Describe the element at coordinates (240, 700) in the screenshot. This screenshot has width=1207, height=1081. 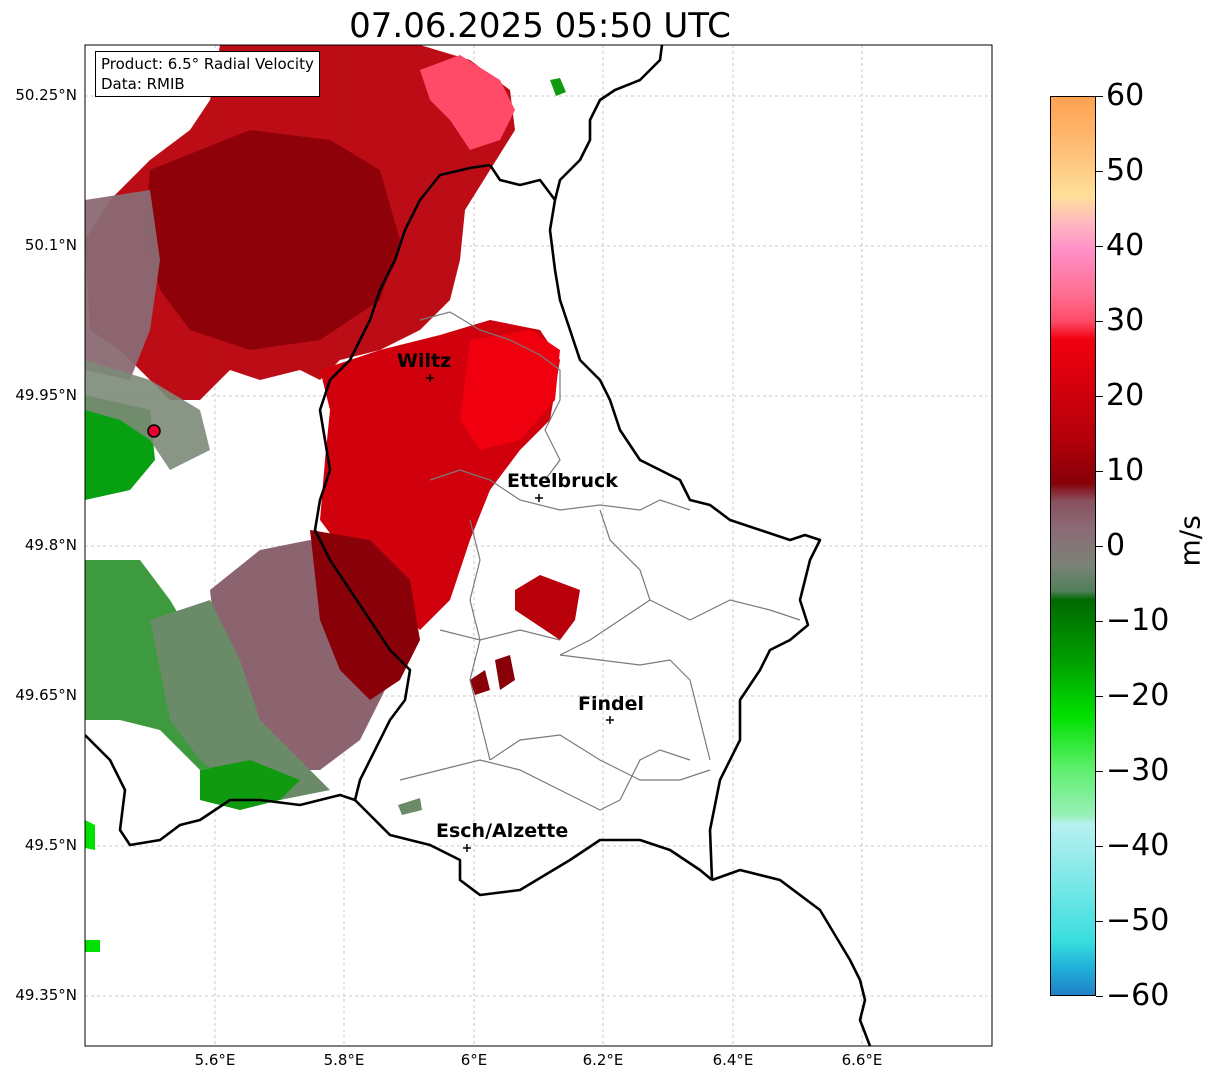
I see `echo-greygreen-sw` at that location.